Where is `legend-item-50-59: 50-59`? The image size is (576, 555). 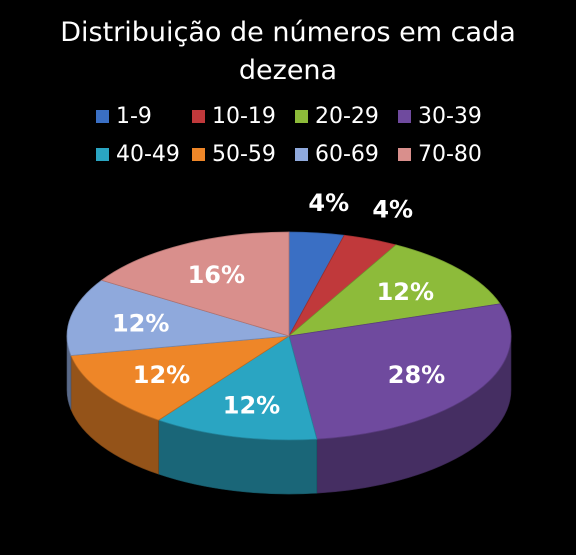 legend-item-50-59: 50-59 is located at coordinates (243, 154).